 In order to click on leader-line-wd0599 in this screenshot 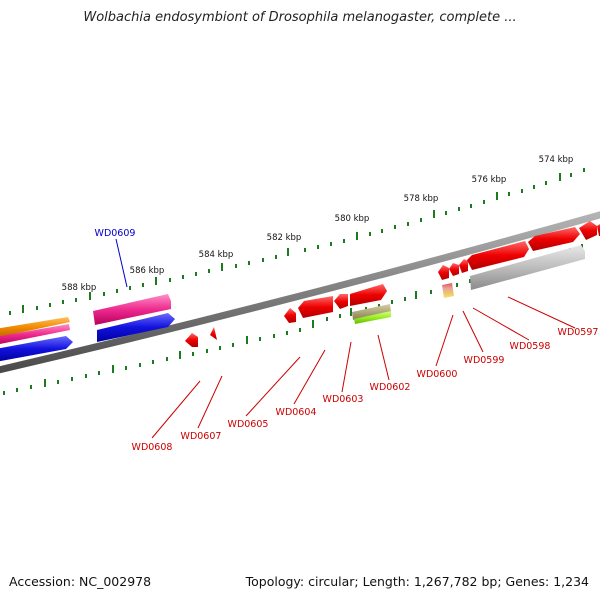, I will do `click(473, 331)`.